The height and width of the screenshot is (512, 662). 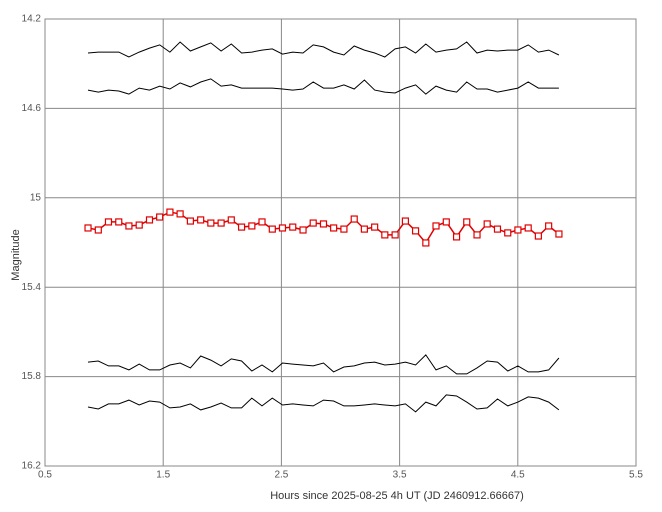 What do you see at coordinates (32, 376) in the screenshot?
I see `y-tick-label: 15.8` at bounding box center [32, 376].